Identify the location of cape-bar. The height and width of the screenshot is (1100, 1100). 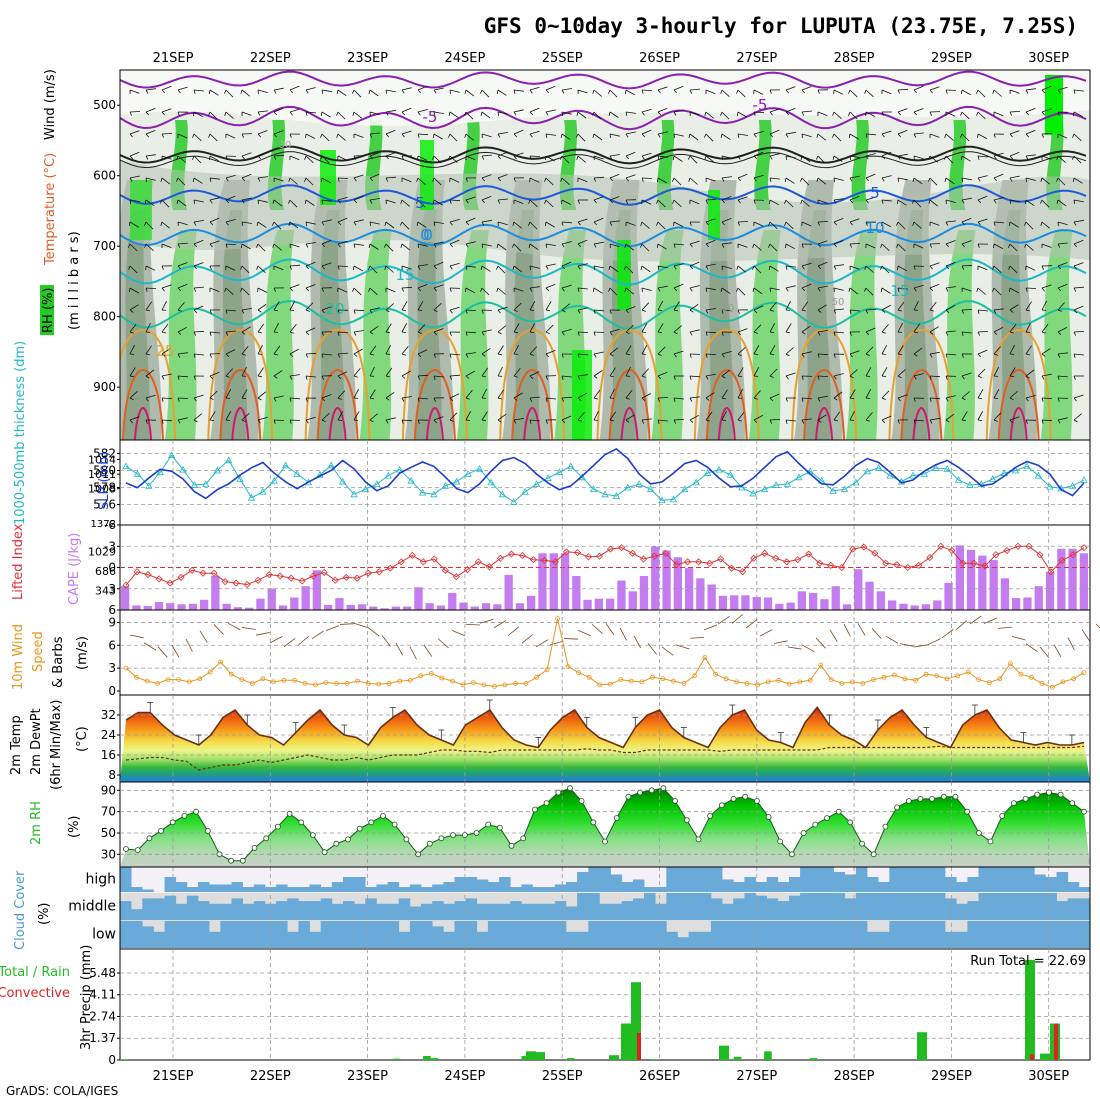
(1038, 598).